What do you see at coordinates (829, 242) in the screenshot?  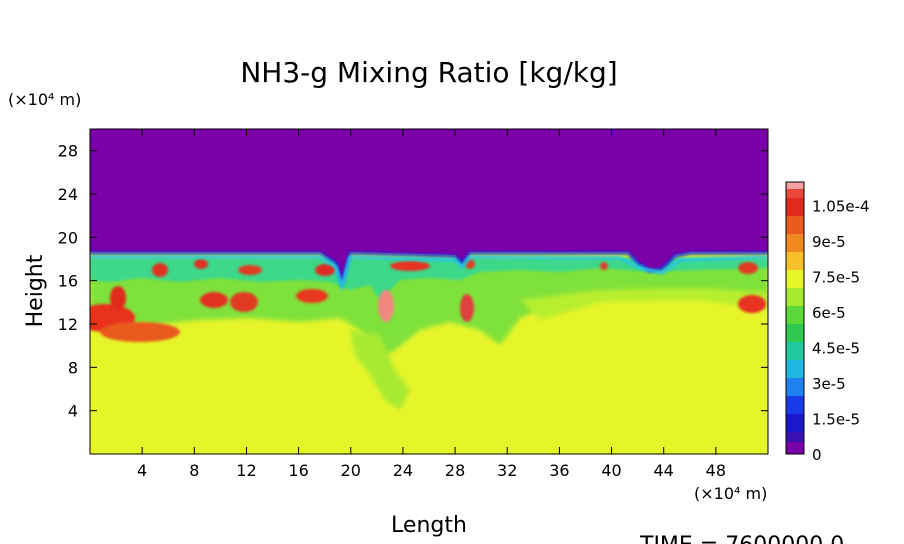 I see `colorbar-label: 9e-5` at bounding box center [829, 242].